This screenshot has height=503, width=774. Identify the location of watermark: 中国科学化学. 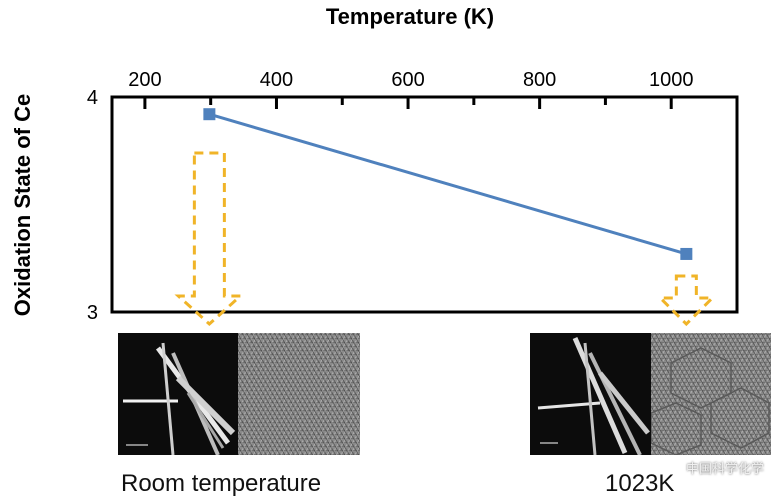
(724, 468).